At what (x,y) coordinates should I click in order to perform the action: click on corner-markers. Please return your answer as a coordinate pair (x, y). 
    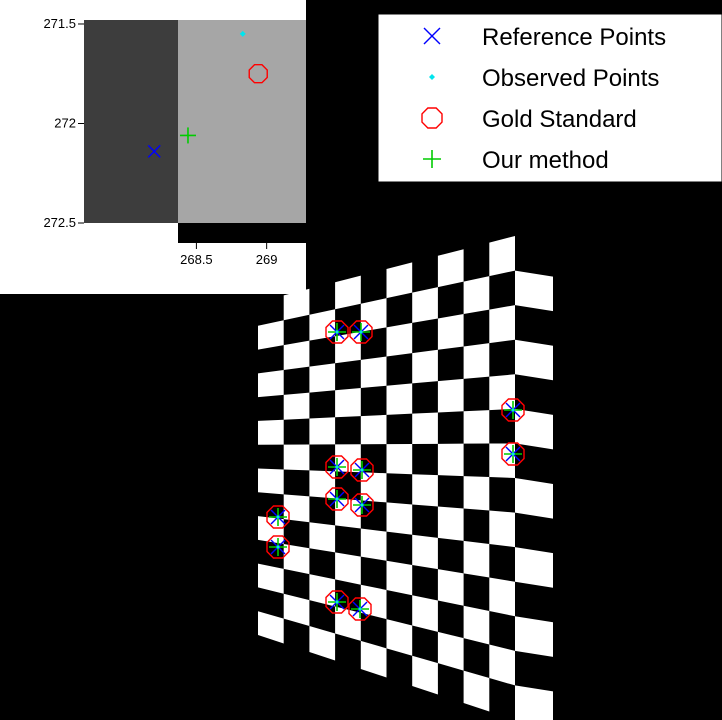
    Looking at the image, I should click on (395, 470).